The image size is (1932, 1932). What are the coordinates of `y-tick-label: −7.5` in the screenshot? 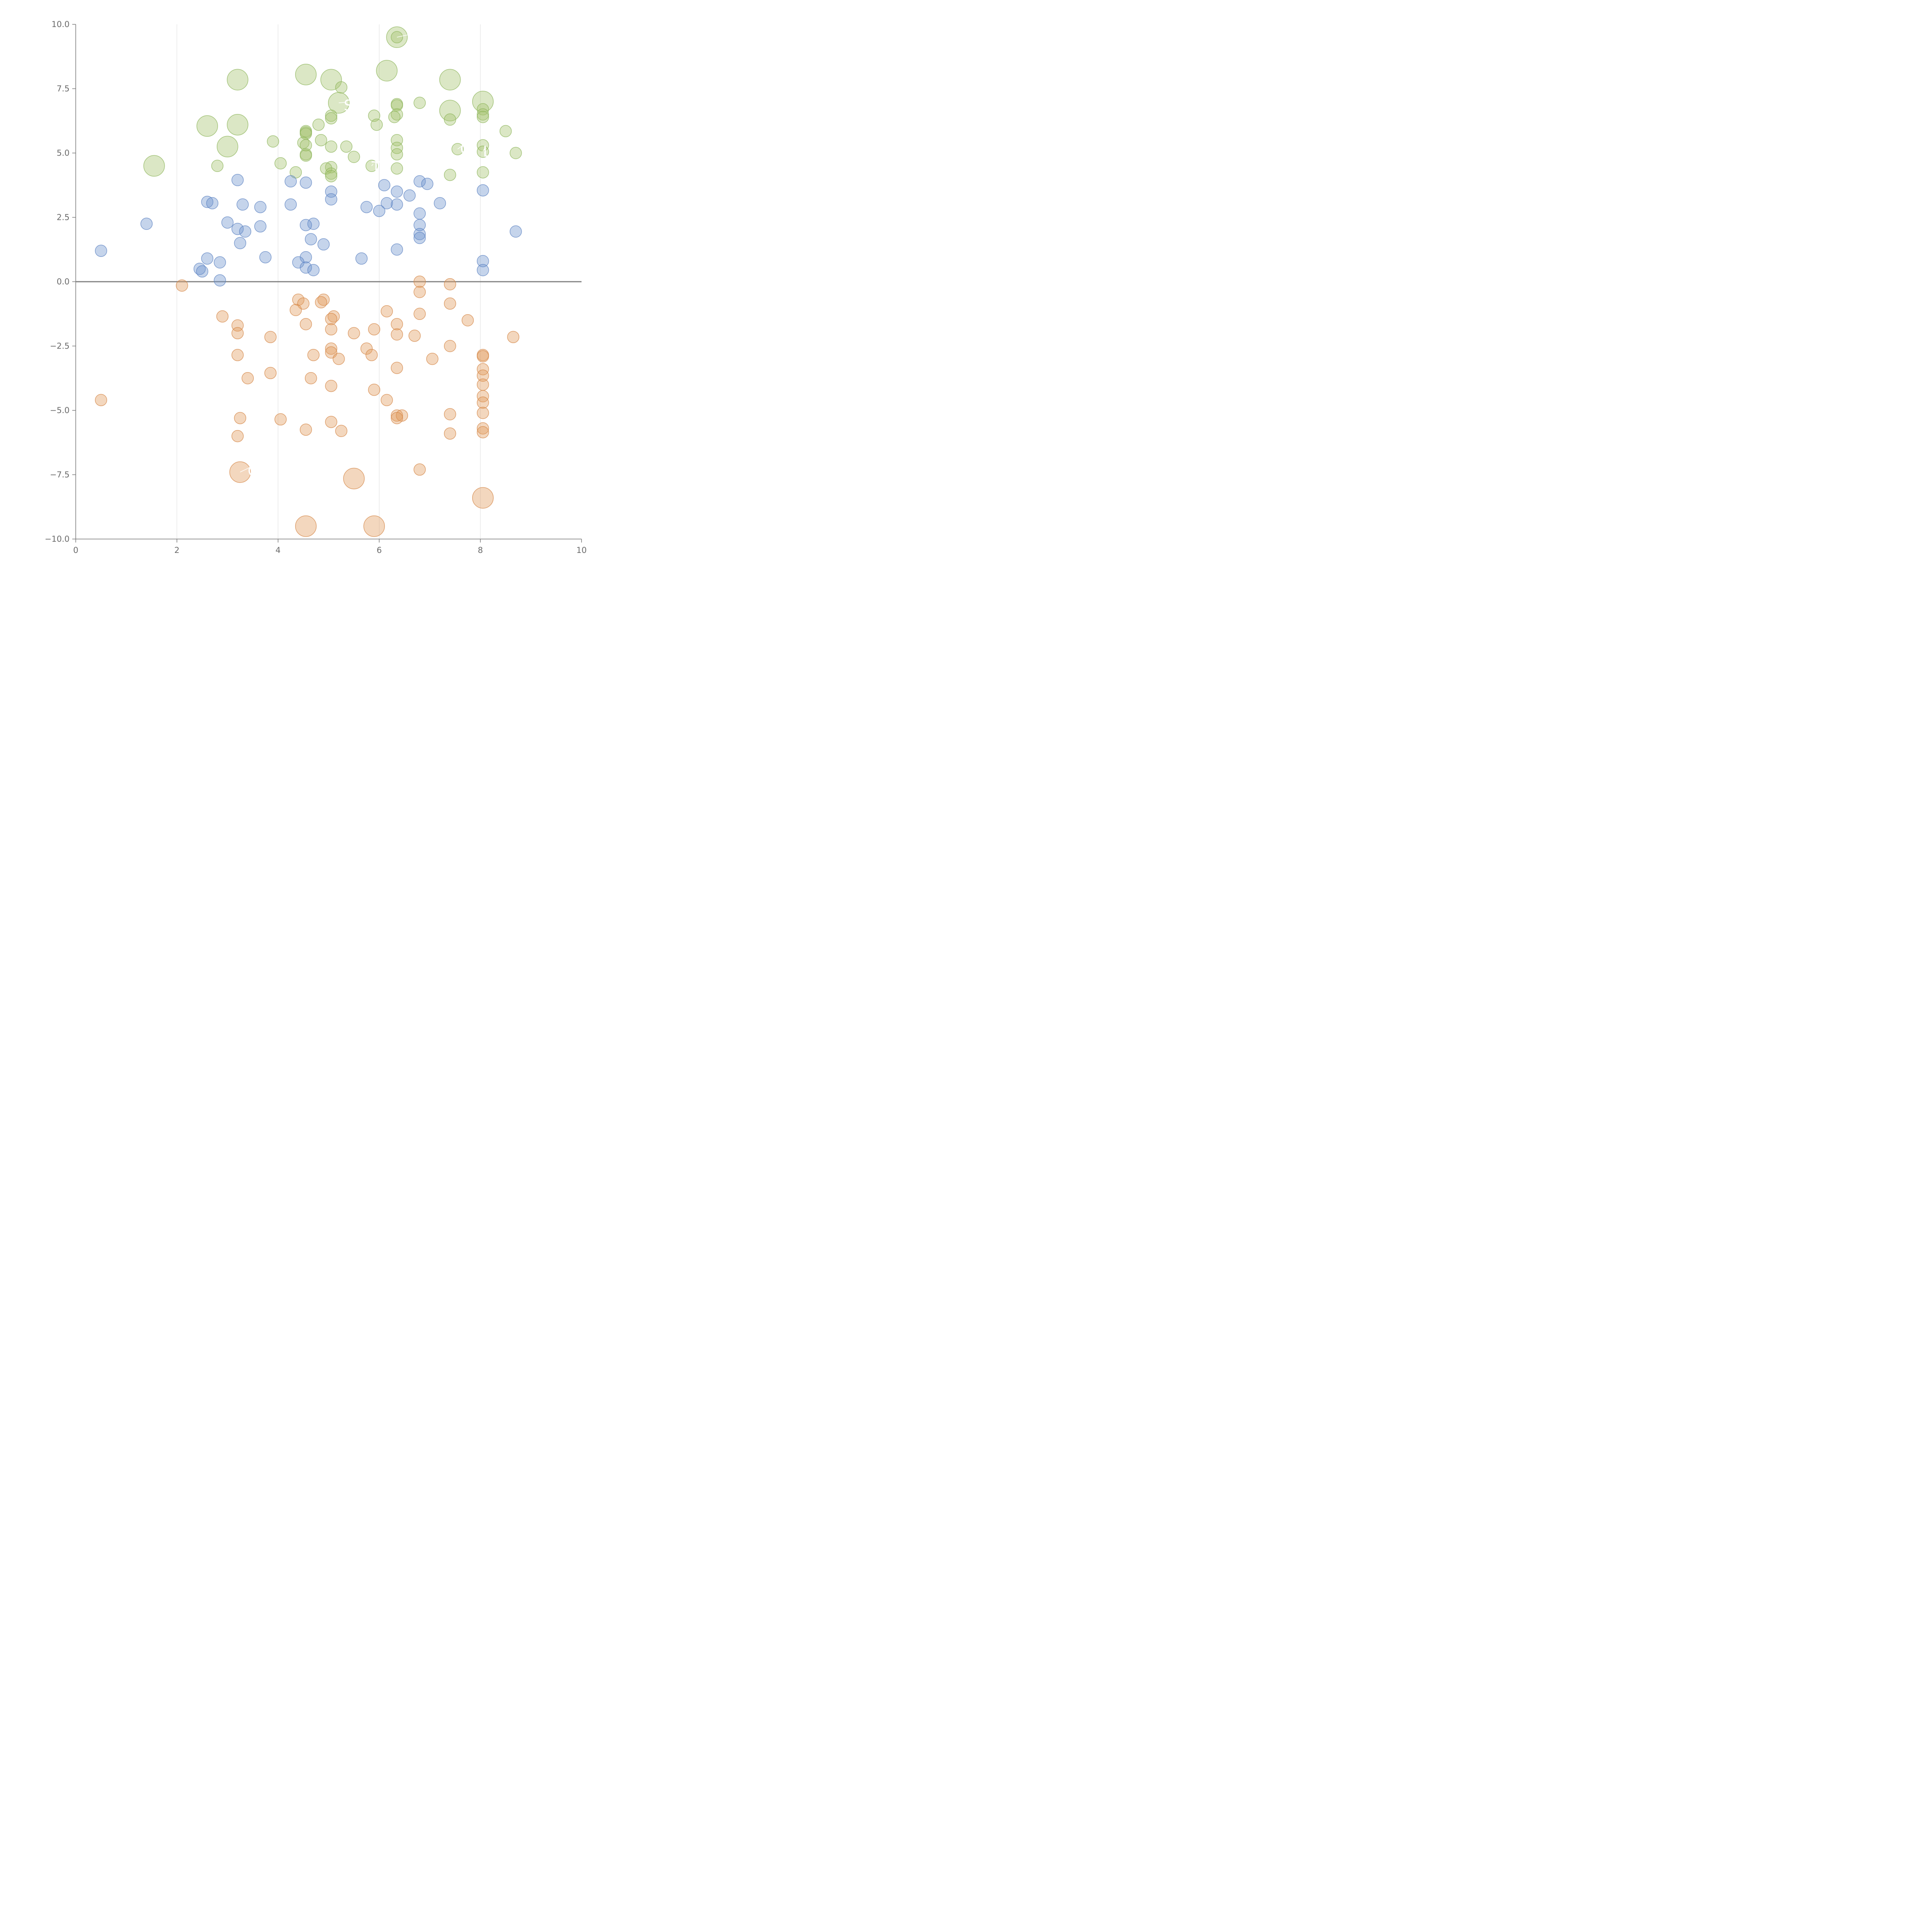 It's located at (60, 475).